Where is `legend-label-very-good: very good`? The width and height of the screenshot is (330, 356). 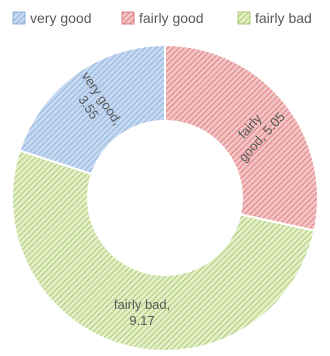
legend-label-very-good: very good is located at coordinates (60, 18).